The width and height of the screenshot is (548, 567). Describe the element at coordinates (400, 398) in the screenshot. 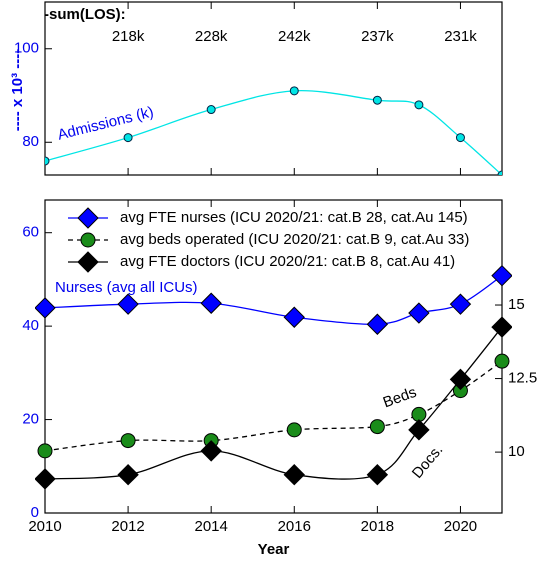

I see `annotation: Beds` at that location.